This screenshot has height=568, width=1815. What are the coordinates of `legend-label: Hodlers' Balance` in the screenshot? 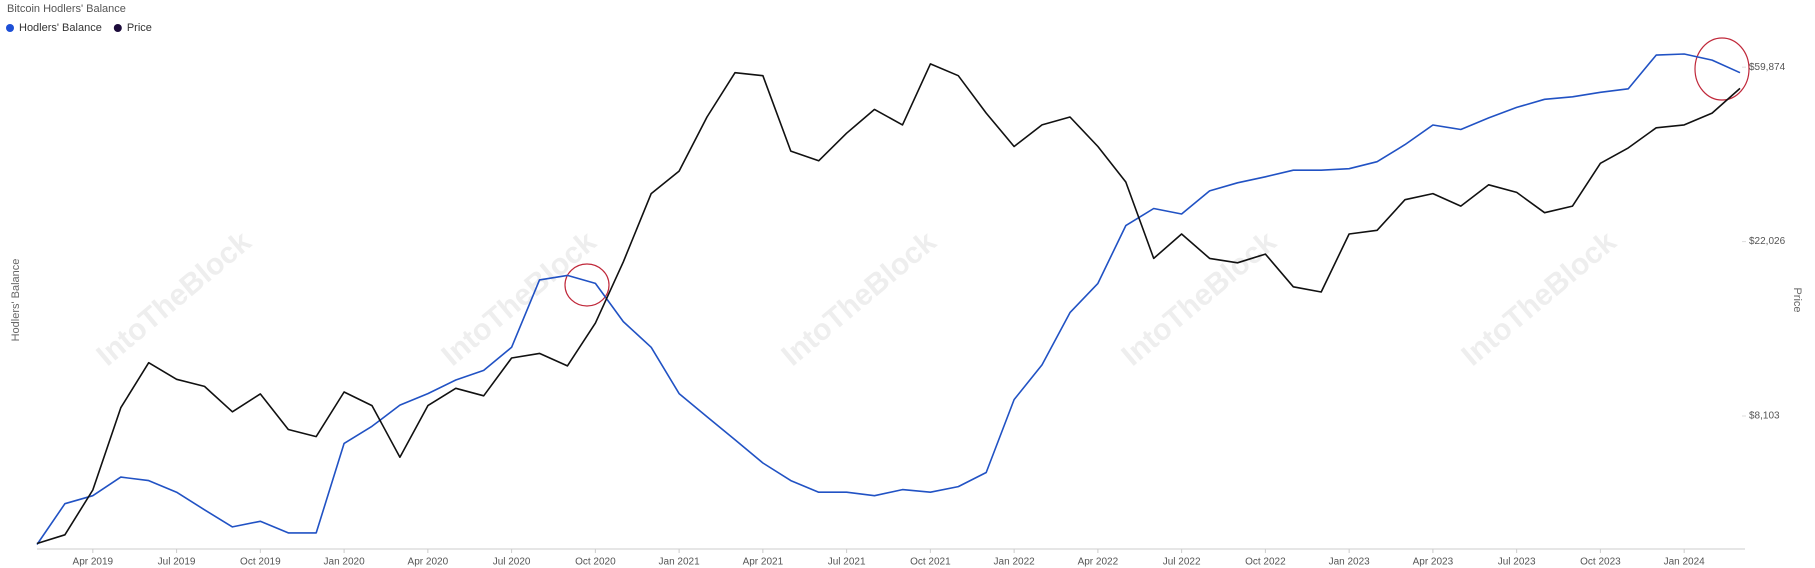 It's located at (60, 28).